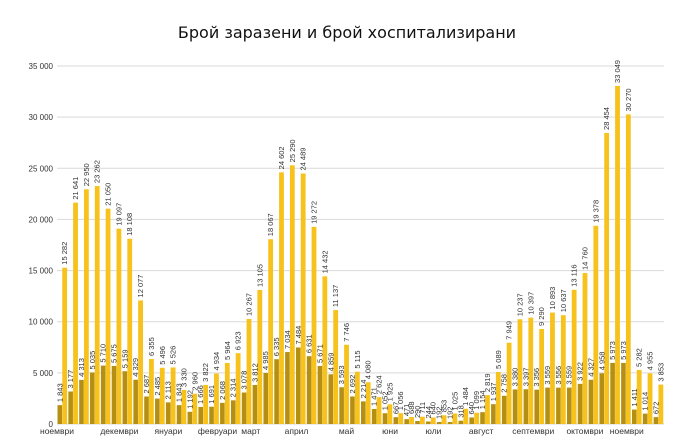 This screenshot has width=694, height=444. Describe the element at coordinates (124, 358) in the screenshot. I see `data-label-hospitalized: 5 159` at that location.